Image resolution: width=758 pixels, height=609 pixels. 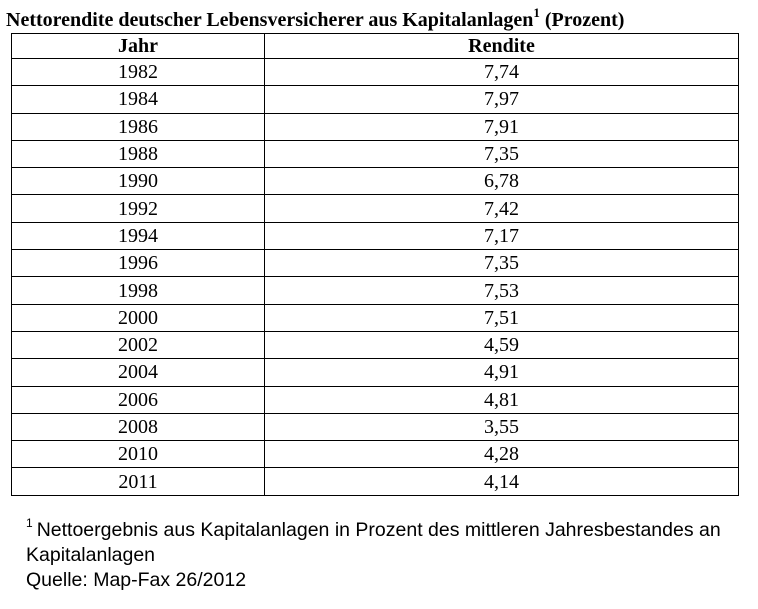 What do you see at coordinates (501, 372) in the screenshot?
I see `cell-return: 4,91` at bounding box center [501, 372].